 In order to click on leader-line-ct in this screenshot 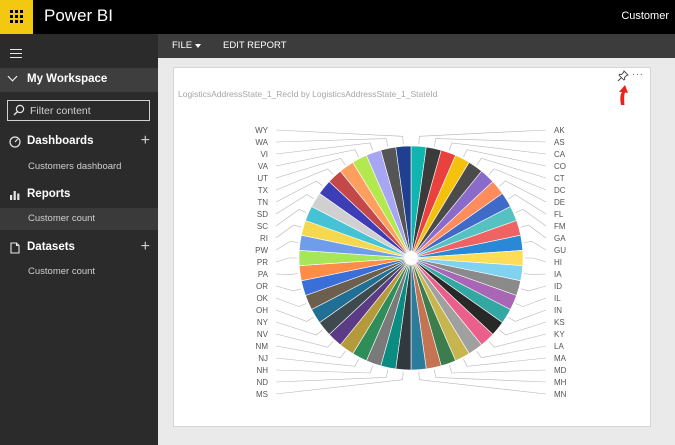, I will do `click(511, 168)`.